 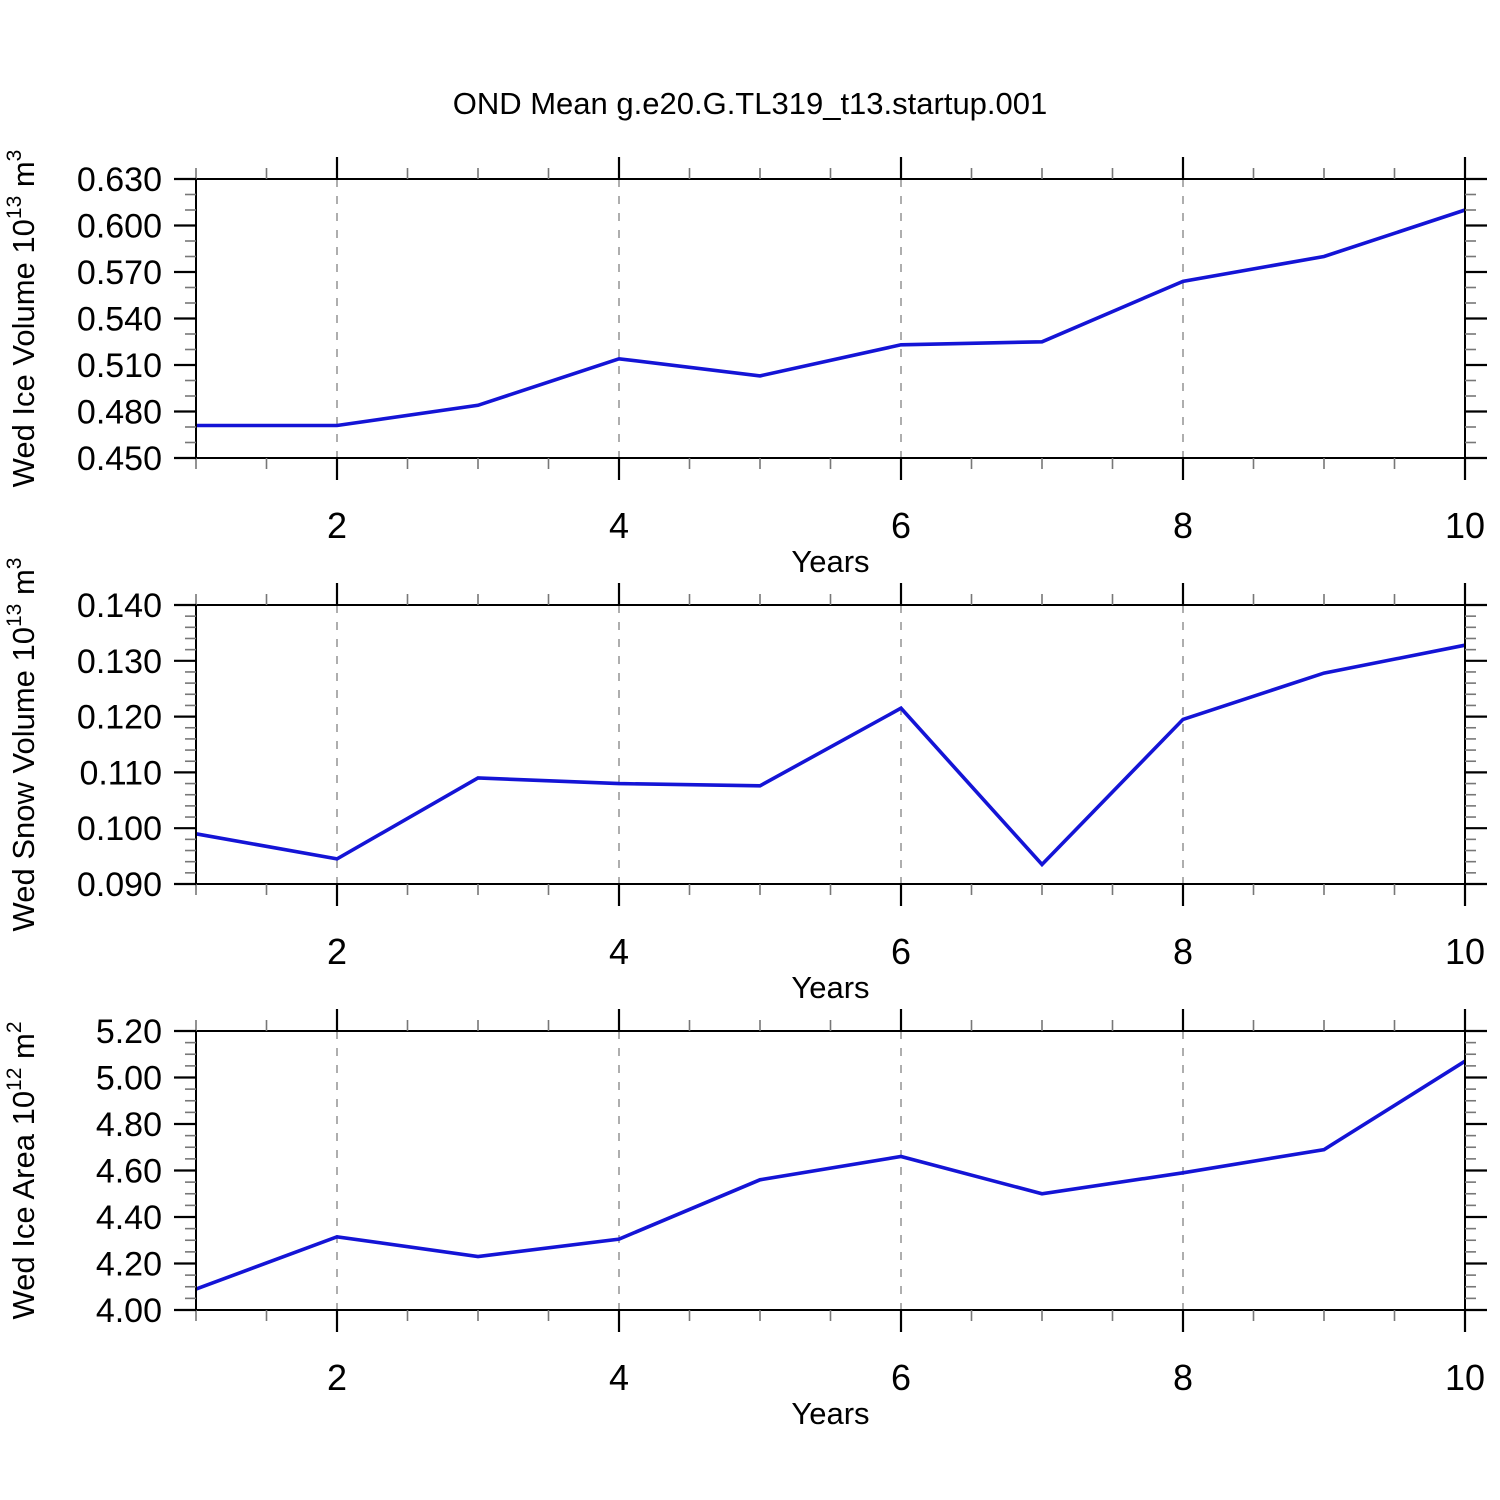 What do you see at coordinates (129, 1311) in the screenshot?
I see `y-tick-label: 4.00` at bounding box center [129, 1311].